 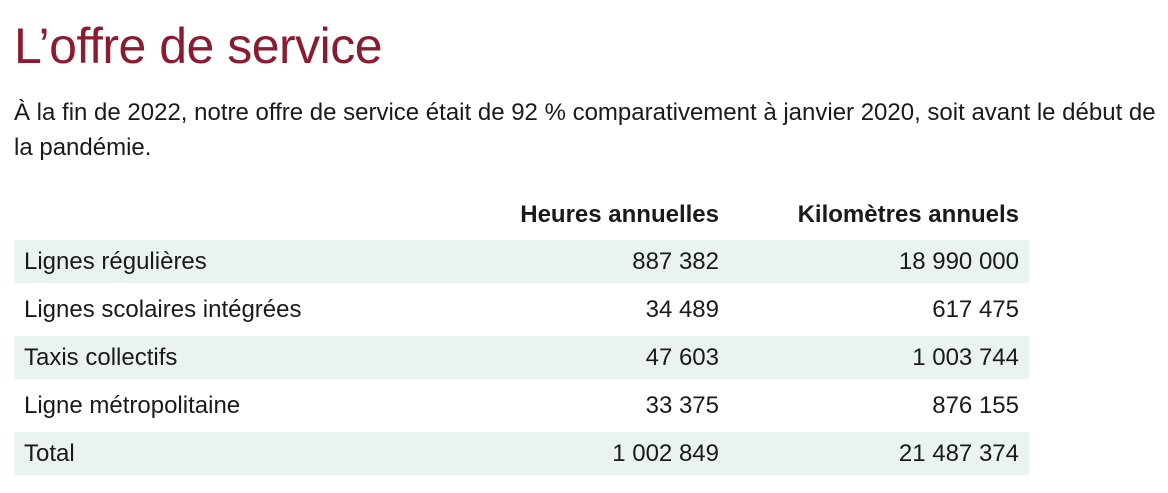 I want to click on column-header-km: Kilomètres annuels, so click(x=908, y=214).